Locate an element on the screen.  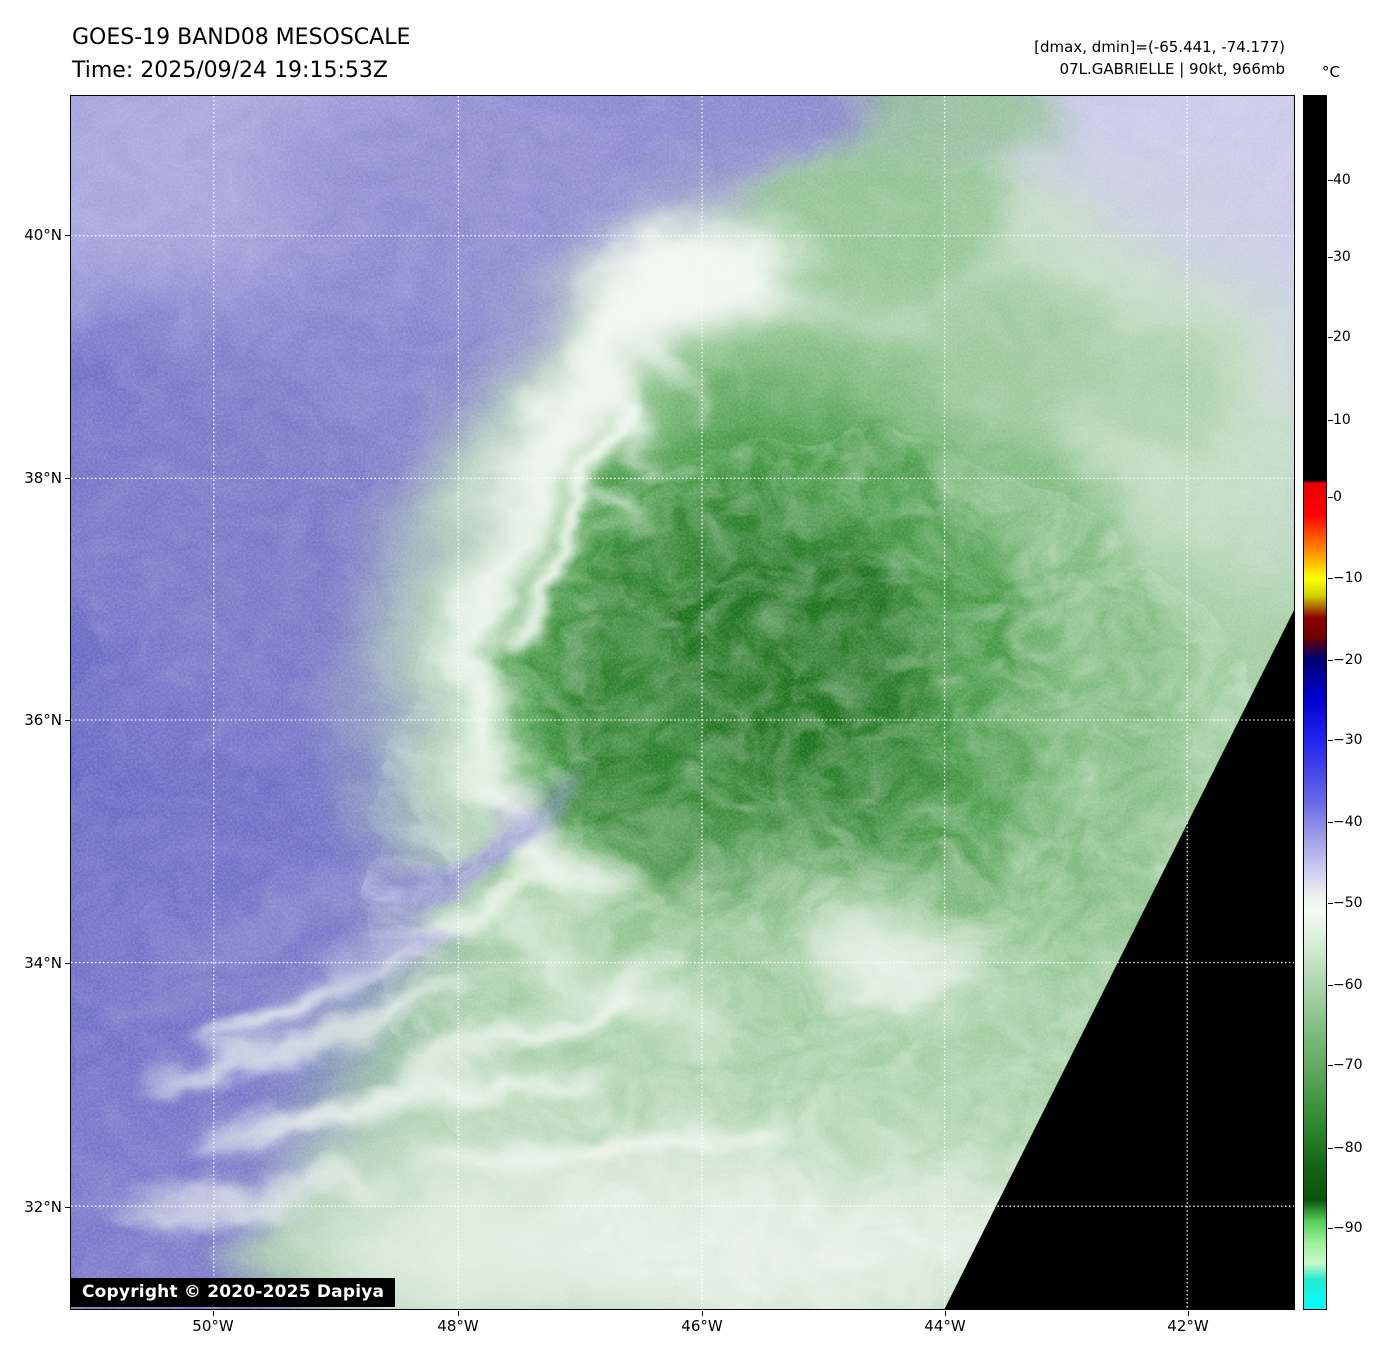
lon-label-48w: 48°W is located at coordinates (458, 1326).